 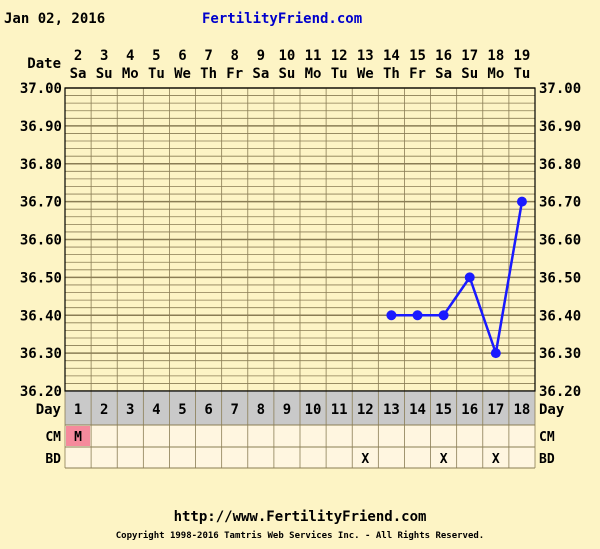 What do you see at coordinates (49, 410) in the screenshot?
I see `day-row-label-left: Day` at bounding box center [49, 410].